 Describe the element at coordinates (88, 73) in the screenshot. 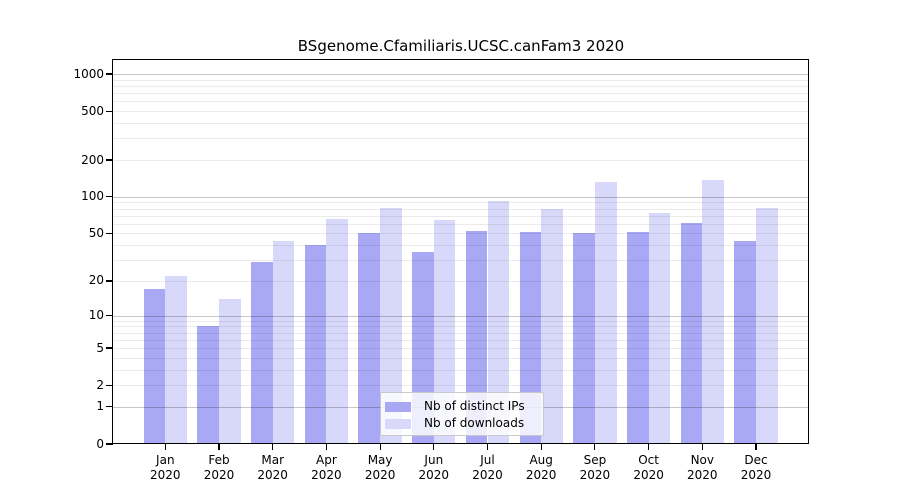

I see `y-axis-tick-label: 1000` at that location.